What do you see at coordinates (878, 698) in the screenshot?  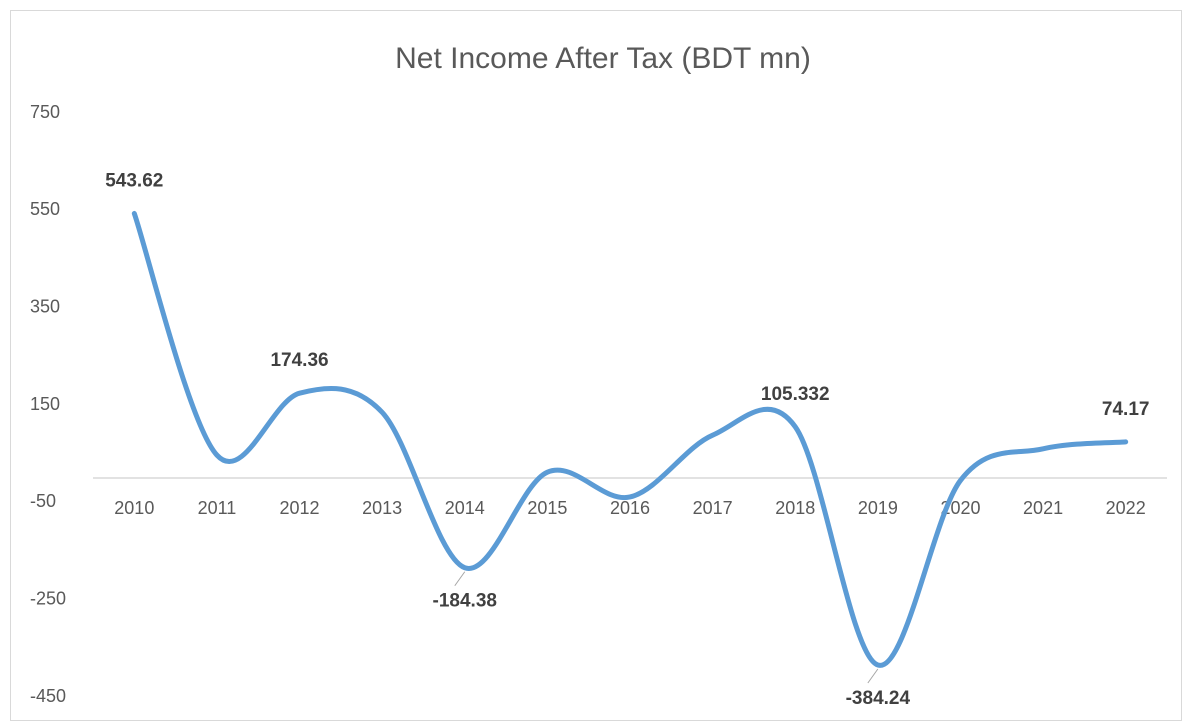 I see `data-label: -384.24` at bounding box center [878, 698].